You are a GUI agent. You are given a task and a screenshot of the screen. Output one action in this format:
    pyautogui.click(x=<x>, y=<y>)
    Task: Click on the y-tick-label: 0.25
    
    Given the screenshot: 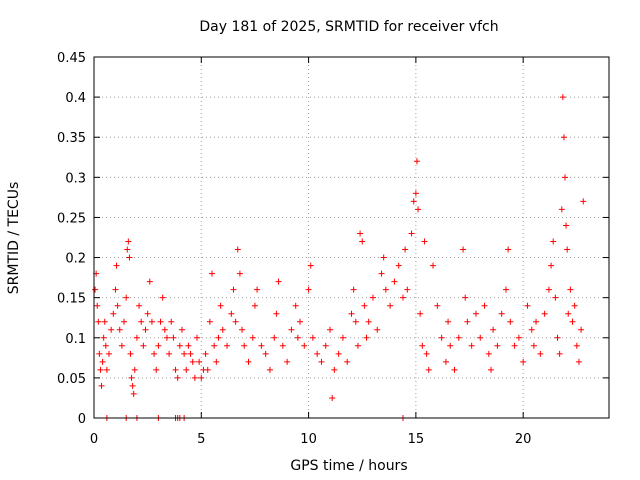 What is the action you would take?
    pyautogui.click(x=71, y=218)
    